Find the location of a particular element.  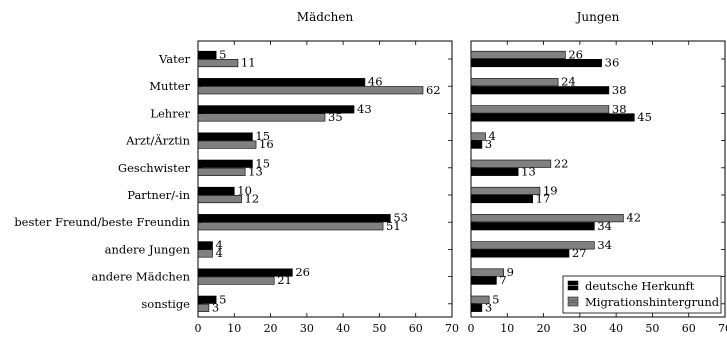

bar-maedchen-migrationshintergrund-partner-in is located at coordinates (219, 199).